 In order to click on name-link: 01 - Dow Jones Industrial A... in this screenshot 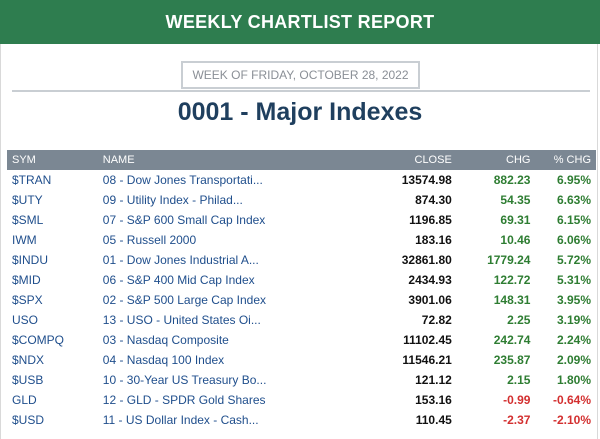, I will do `click(180, 260)`.